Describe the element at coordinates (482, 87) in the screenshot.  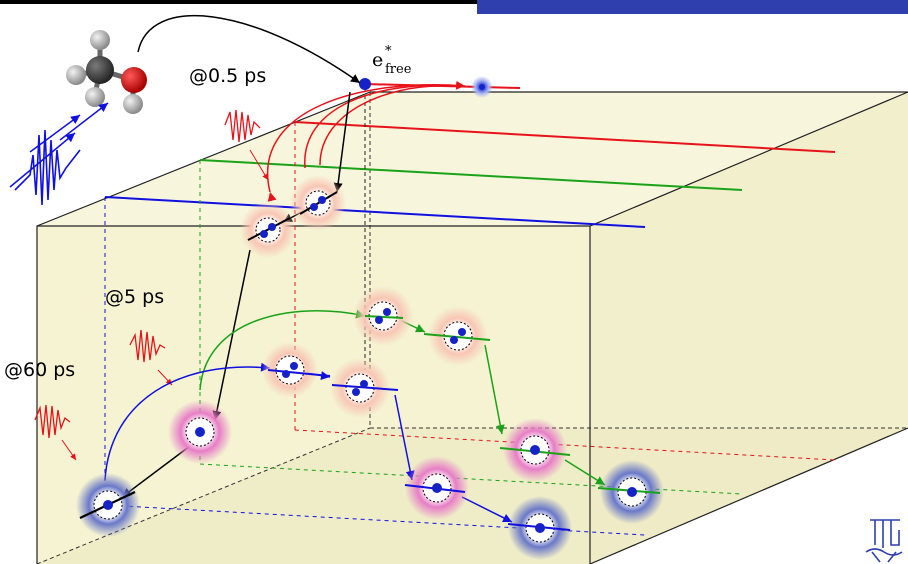
I see `free-electron-center` at that location.